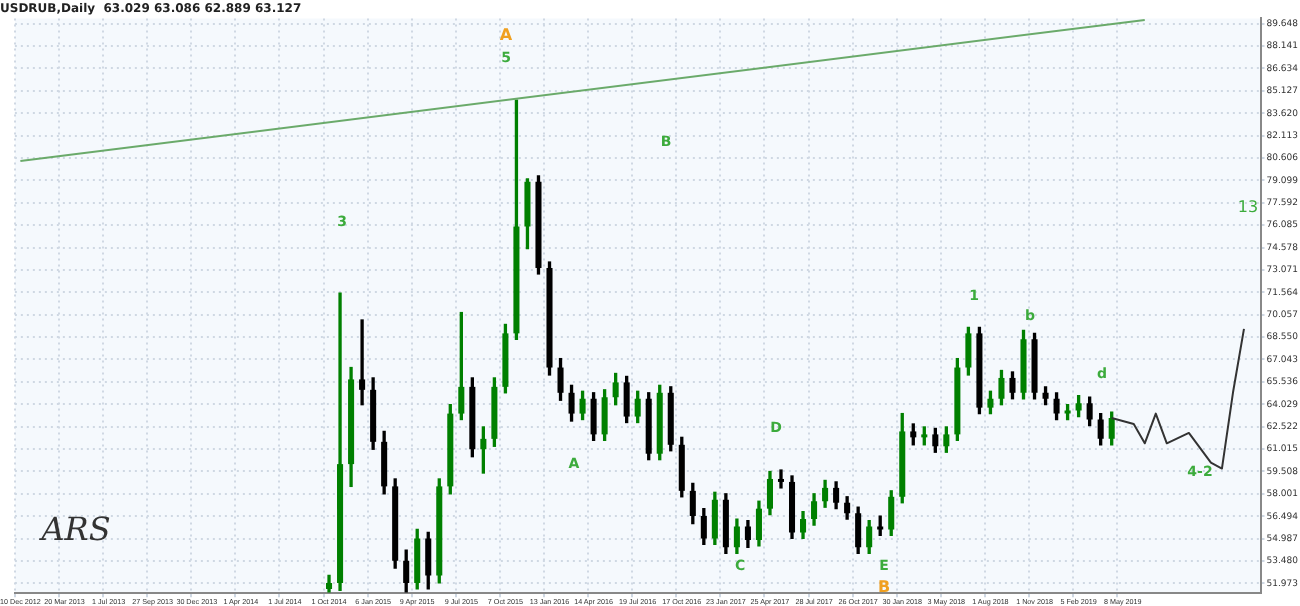 Image resolution: width=1300 pixels, height=606 pixels. What do you see at coordinates (506, 35) in the screenshot?
I see `annotation: A` at bounding box center [506, 35].